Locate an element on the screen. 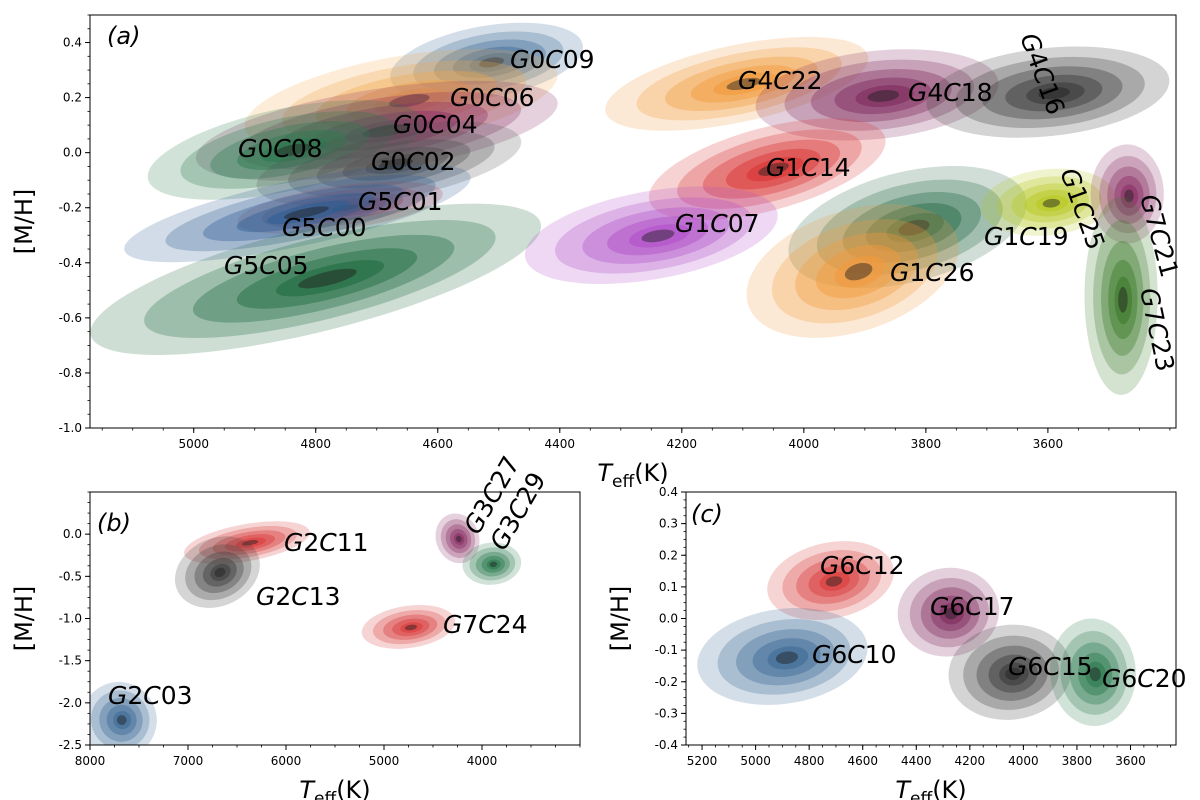  density-G6C20 is located at coordinates (1093, 672).